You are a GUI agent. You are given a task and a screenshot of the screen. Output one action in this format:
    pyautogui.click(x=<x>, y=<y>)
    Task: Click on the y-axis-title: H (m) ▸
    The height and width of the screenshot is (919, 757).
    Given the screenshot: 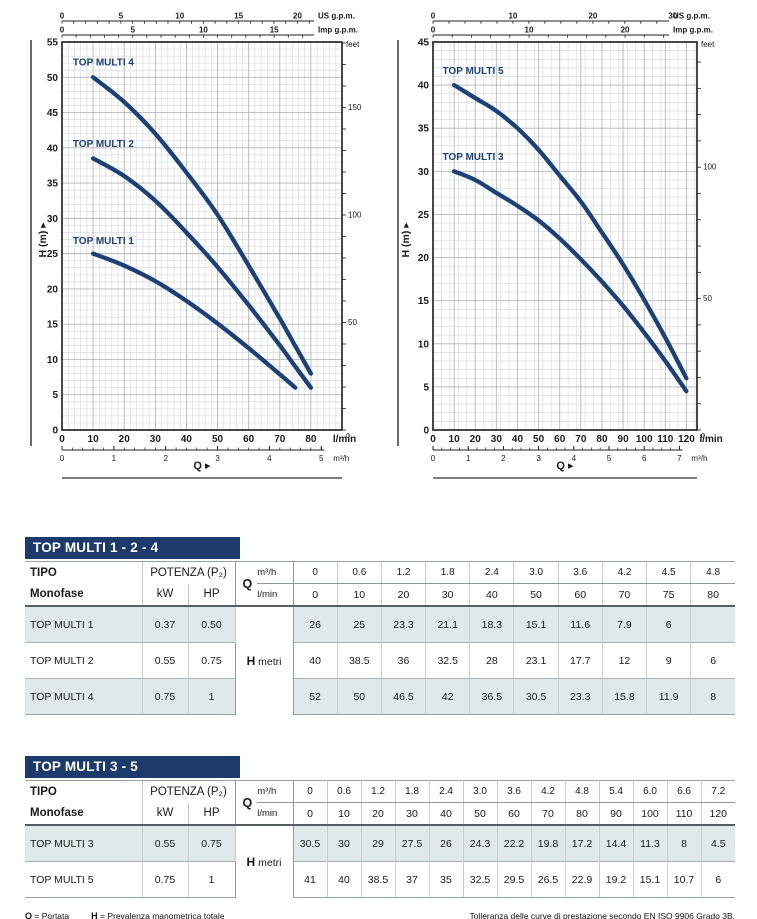 What is the action you would take?
    pyautogui.click(x=43, y=240)
    